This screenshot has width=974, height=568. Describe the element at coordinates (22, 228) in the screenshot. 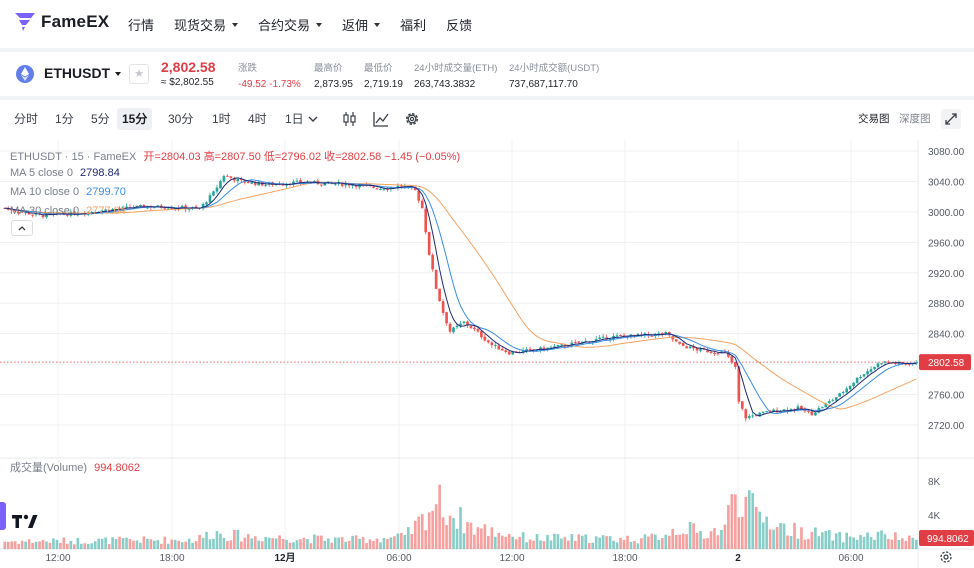

I see `legend-collapse-button` at that location.